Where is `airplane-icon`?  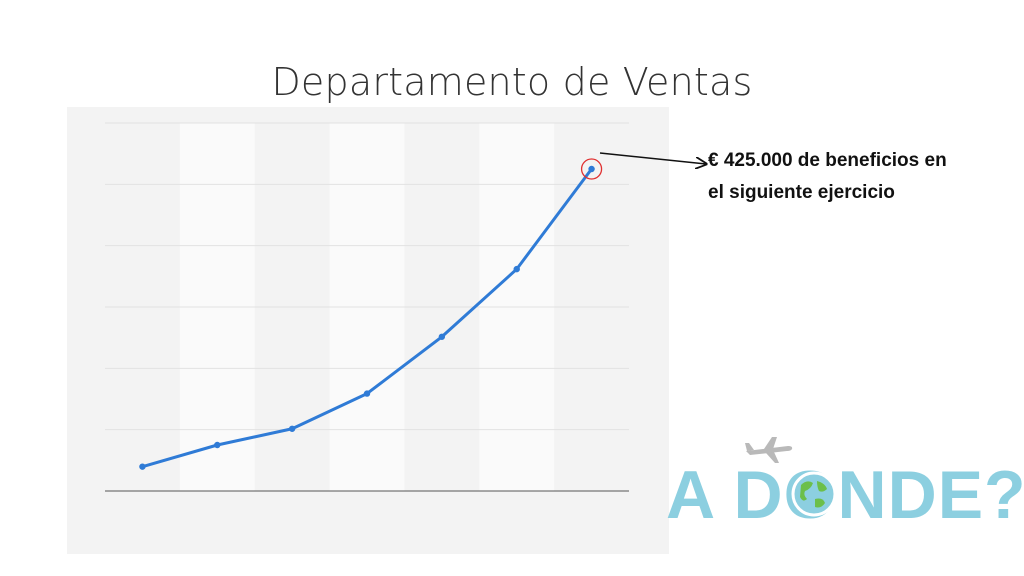 airplane-icon is located at coordinates (769, 450).